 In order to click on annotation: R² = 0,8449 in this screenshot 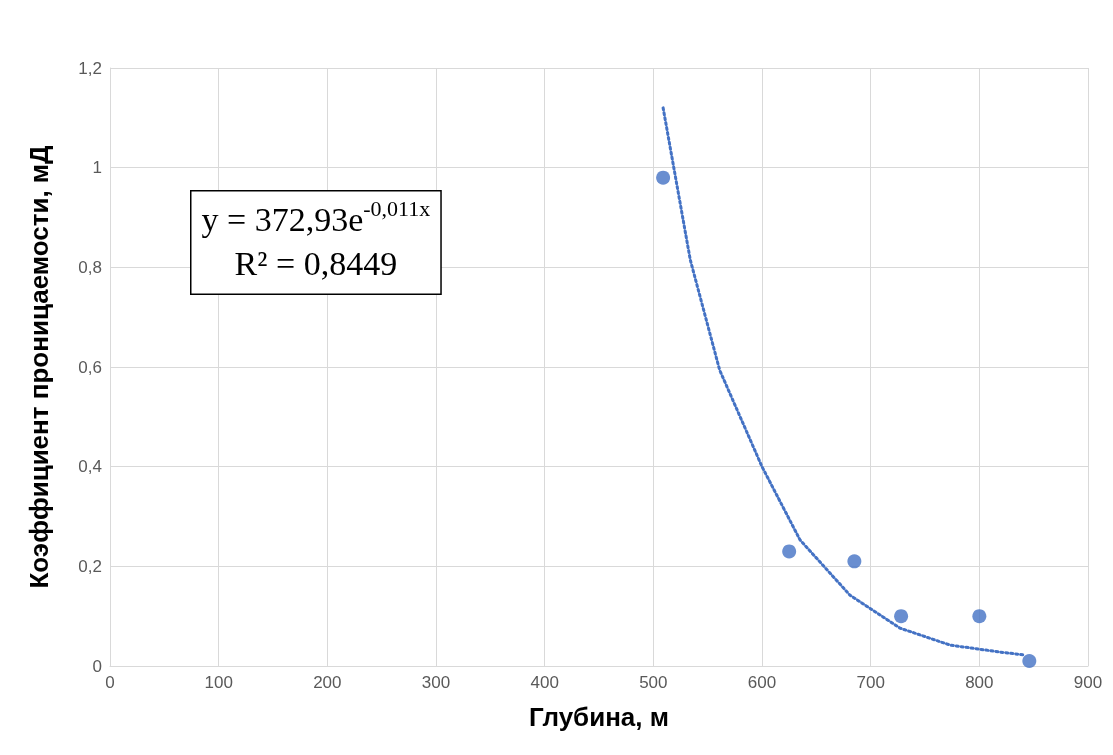, I will do `click(316, 263)`.